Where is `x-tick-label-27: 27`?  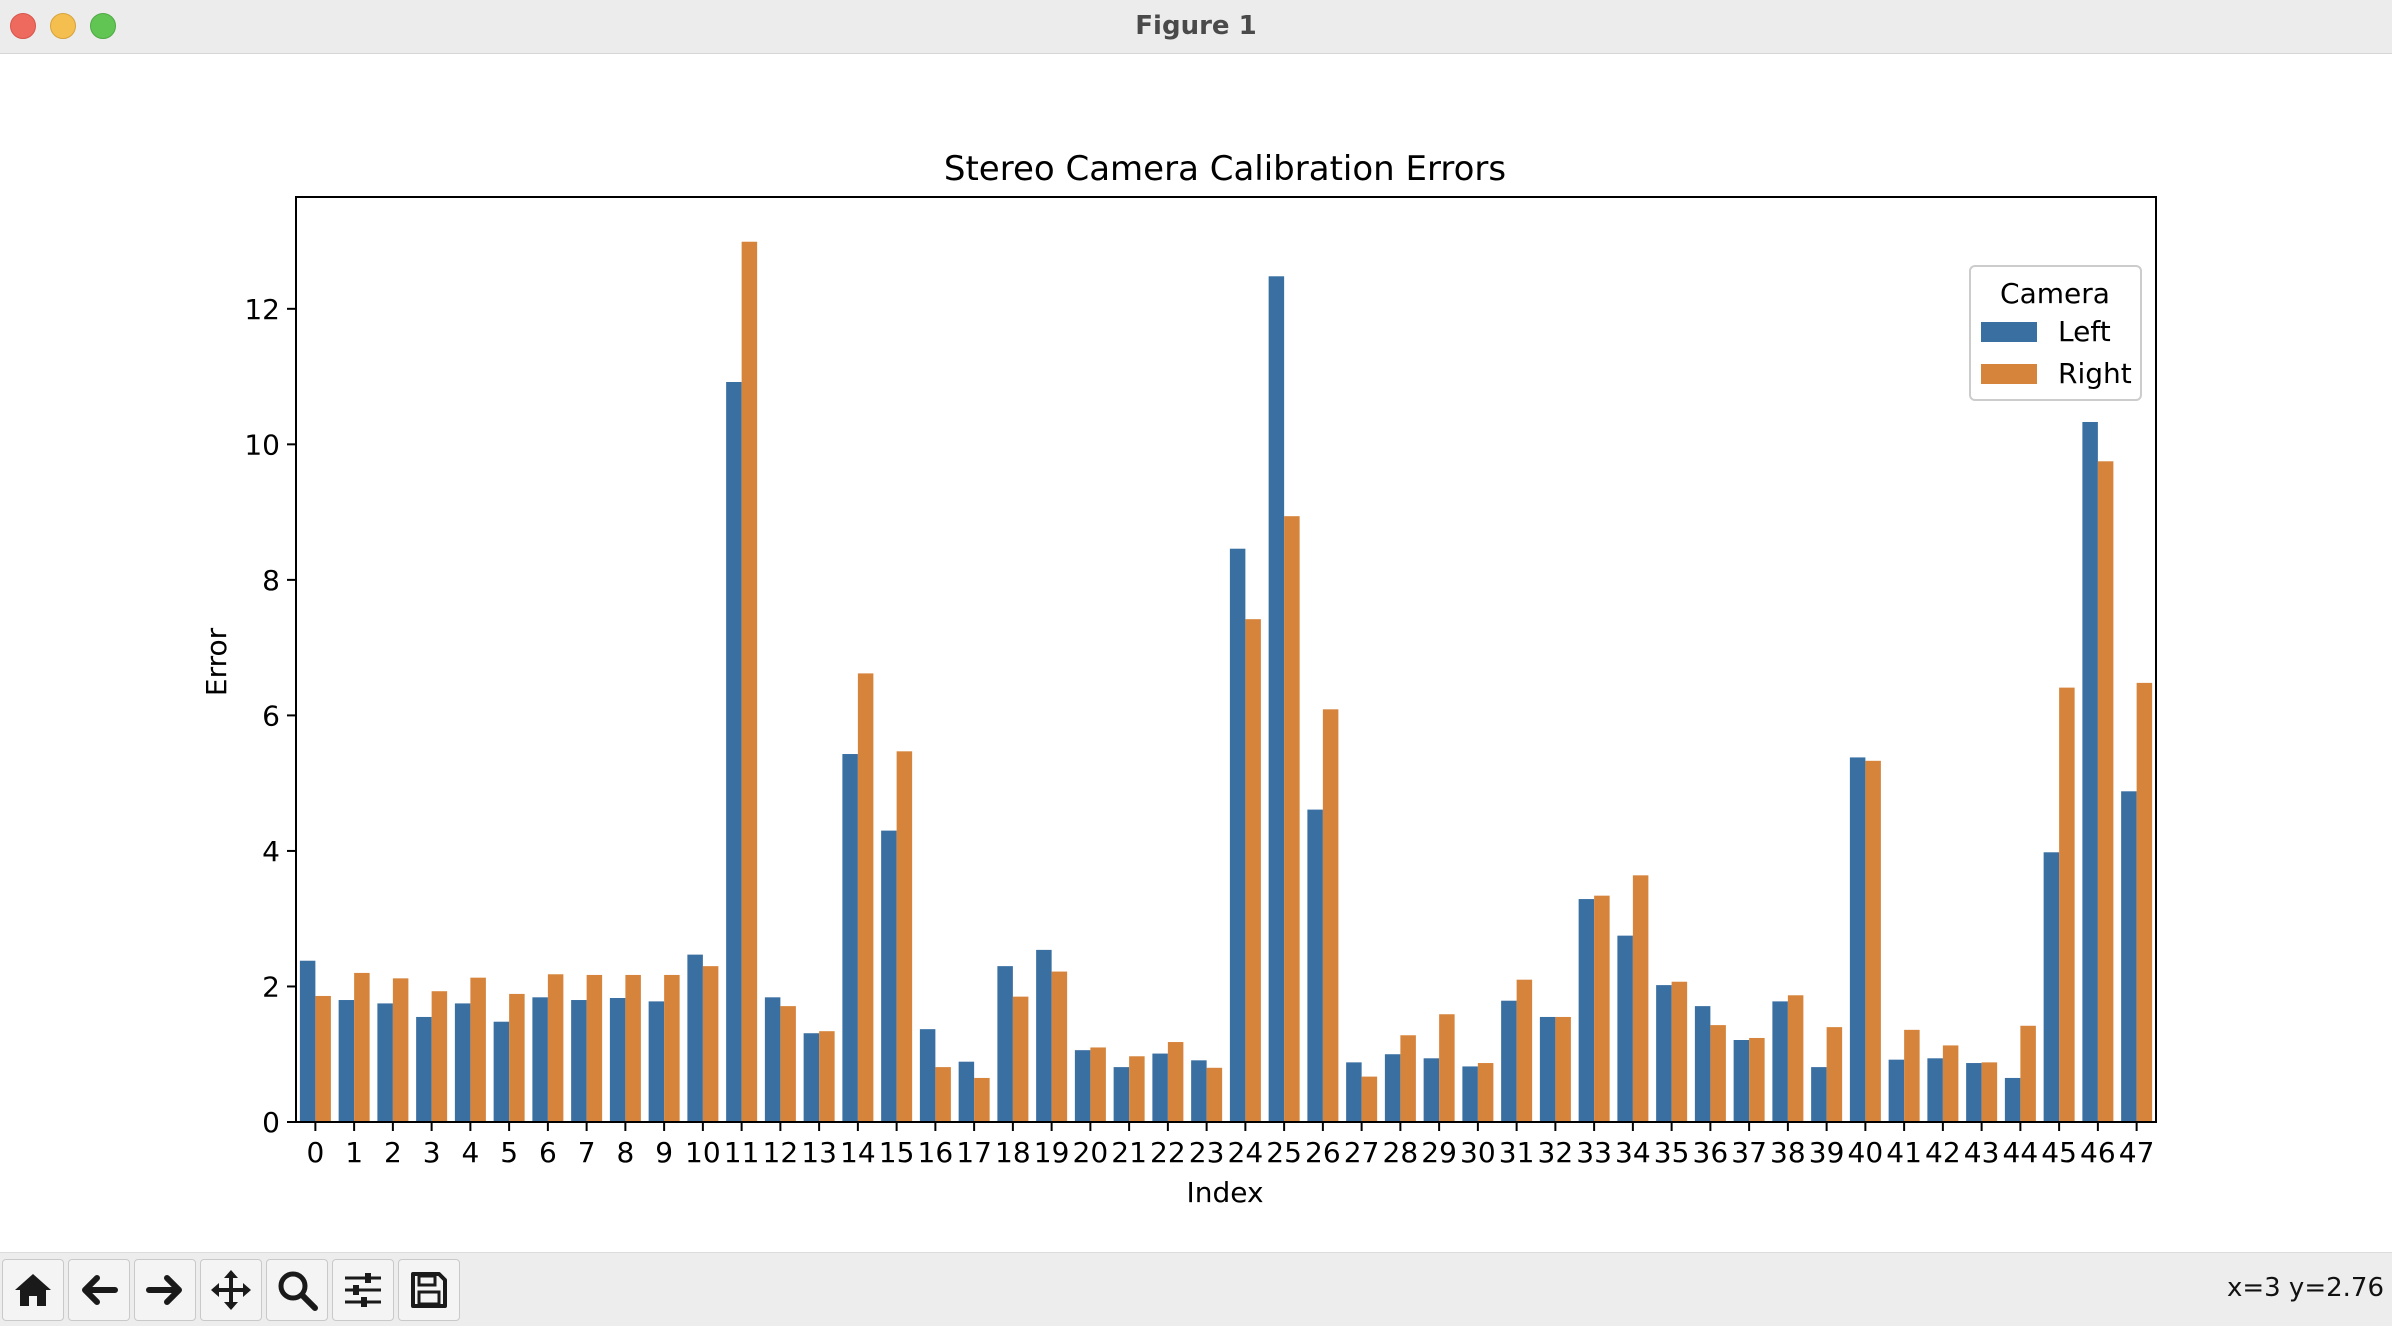 x-tick-label-27: 27 is located at coordinates (1362, 1152).